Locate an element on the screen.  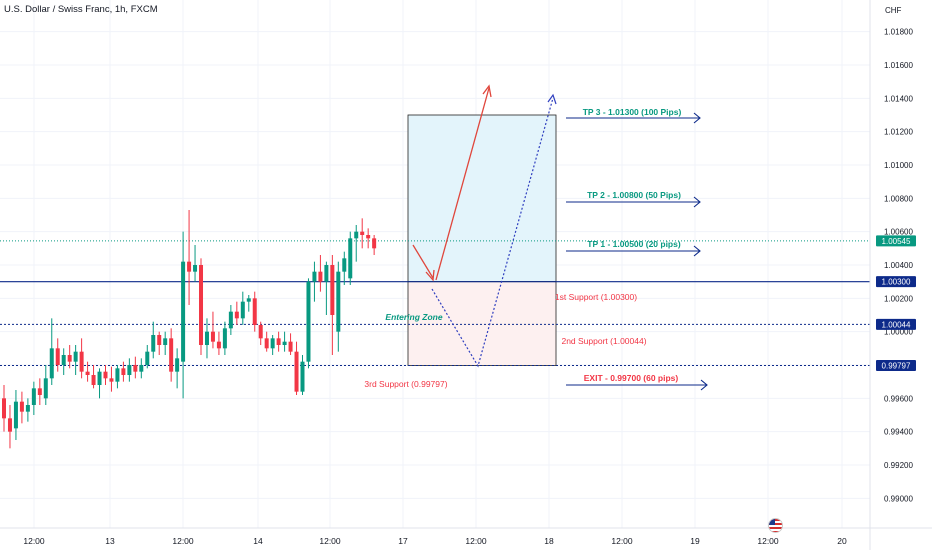
price-tag-label: 0.99797 is located at coordinates (896, 366).